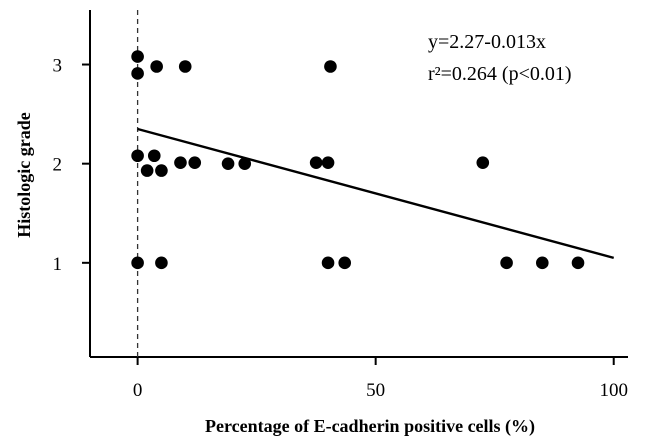 Image resolution: width=645 pixels, height=436 pixels. I want to click on y-axis-title: Histologic grade, so click(24, 174).